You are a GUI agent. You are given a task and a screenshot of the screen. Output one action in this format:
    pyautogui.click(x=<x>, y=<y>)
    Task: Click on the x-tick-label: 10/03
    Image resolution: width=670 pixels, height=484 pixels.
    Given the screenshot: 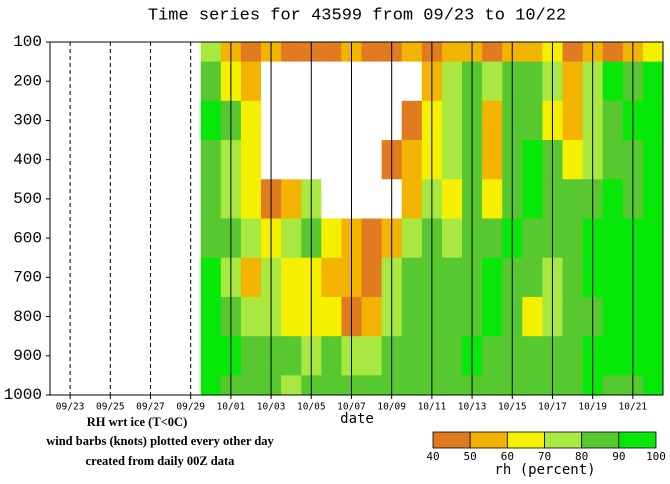 What is the action you would take?
    pyautogui.click(x=271, y=407)
    